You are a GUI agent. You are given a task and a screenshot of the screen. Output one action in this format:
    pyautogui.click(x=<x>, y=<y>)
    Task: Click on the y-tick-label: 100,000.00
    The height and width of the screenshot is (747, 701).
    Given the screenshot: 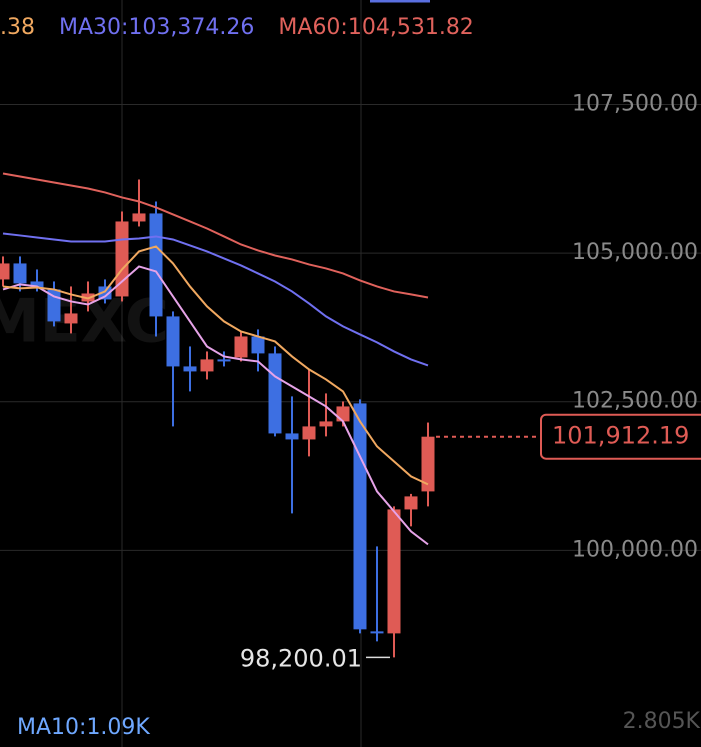 What is the action you would take?
    pyautogui.click(x=635, y=549)
    